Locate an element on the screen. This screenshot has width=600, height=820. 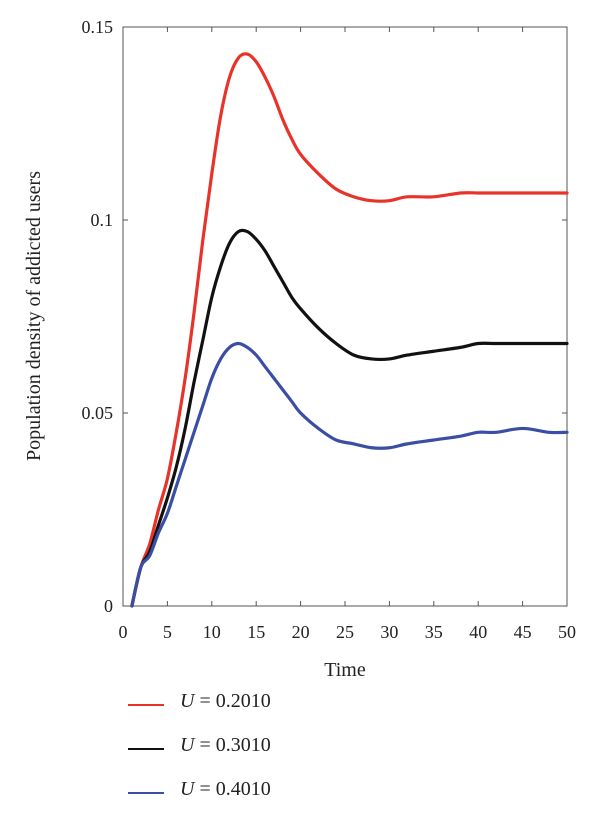
y-tick-label: 0.15 is located at coordinates (98, 27).